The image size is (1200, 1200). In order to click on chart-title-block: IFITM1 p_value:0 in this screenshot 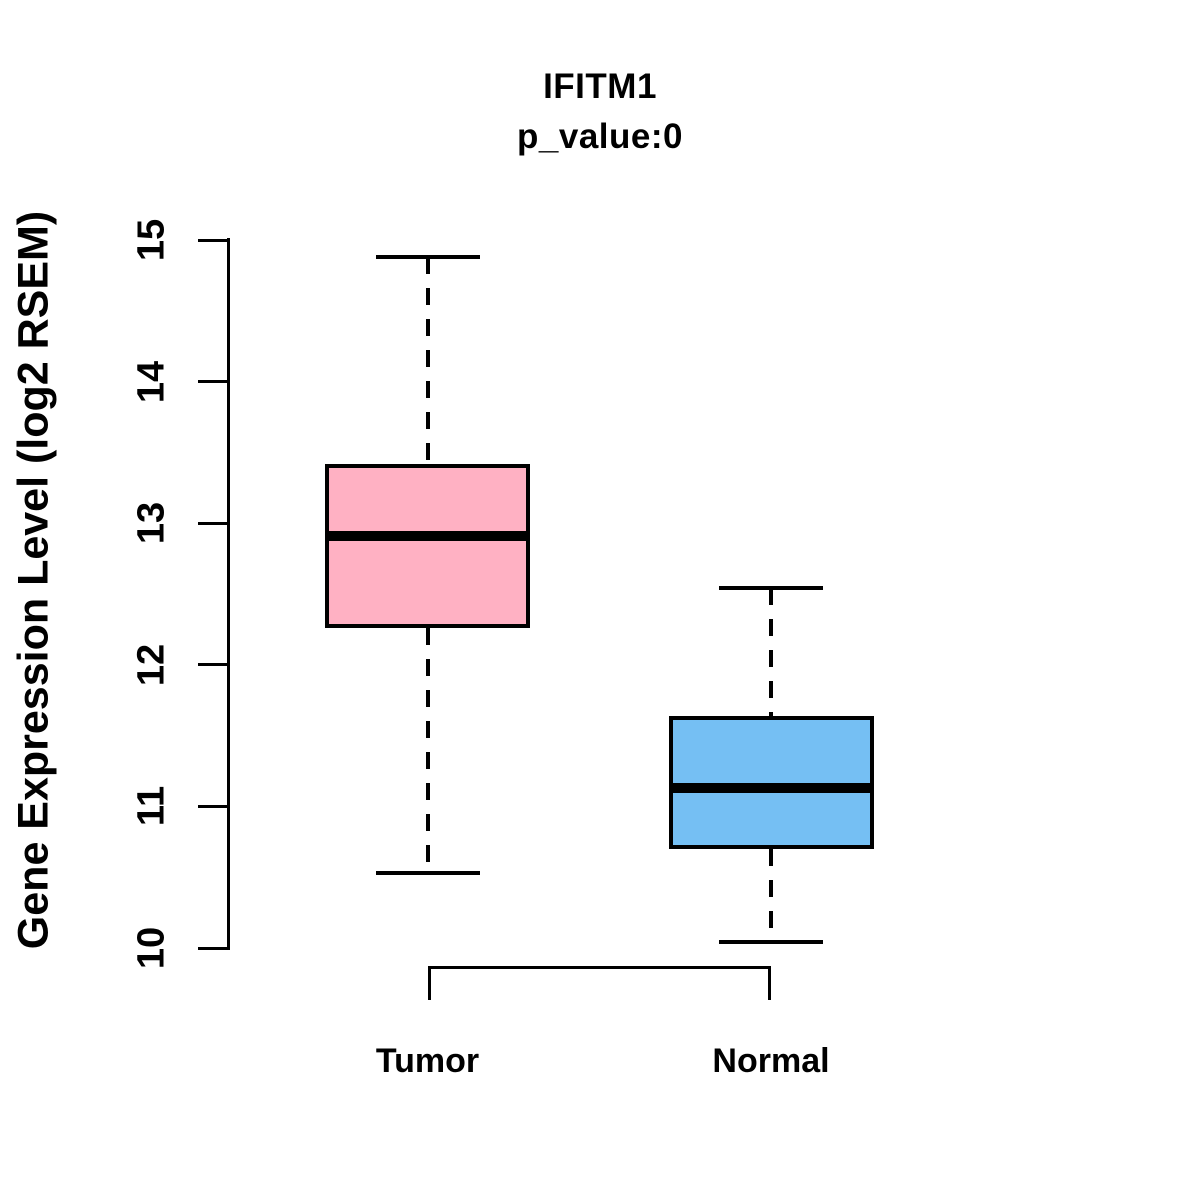, I will do `click(600, 111)`.